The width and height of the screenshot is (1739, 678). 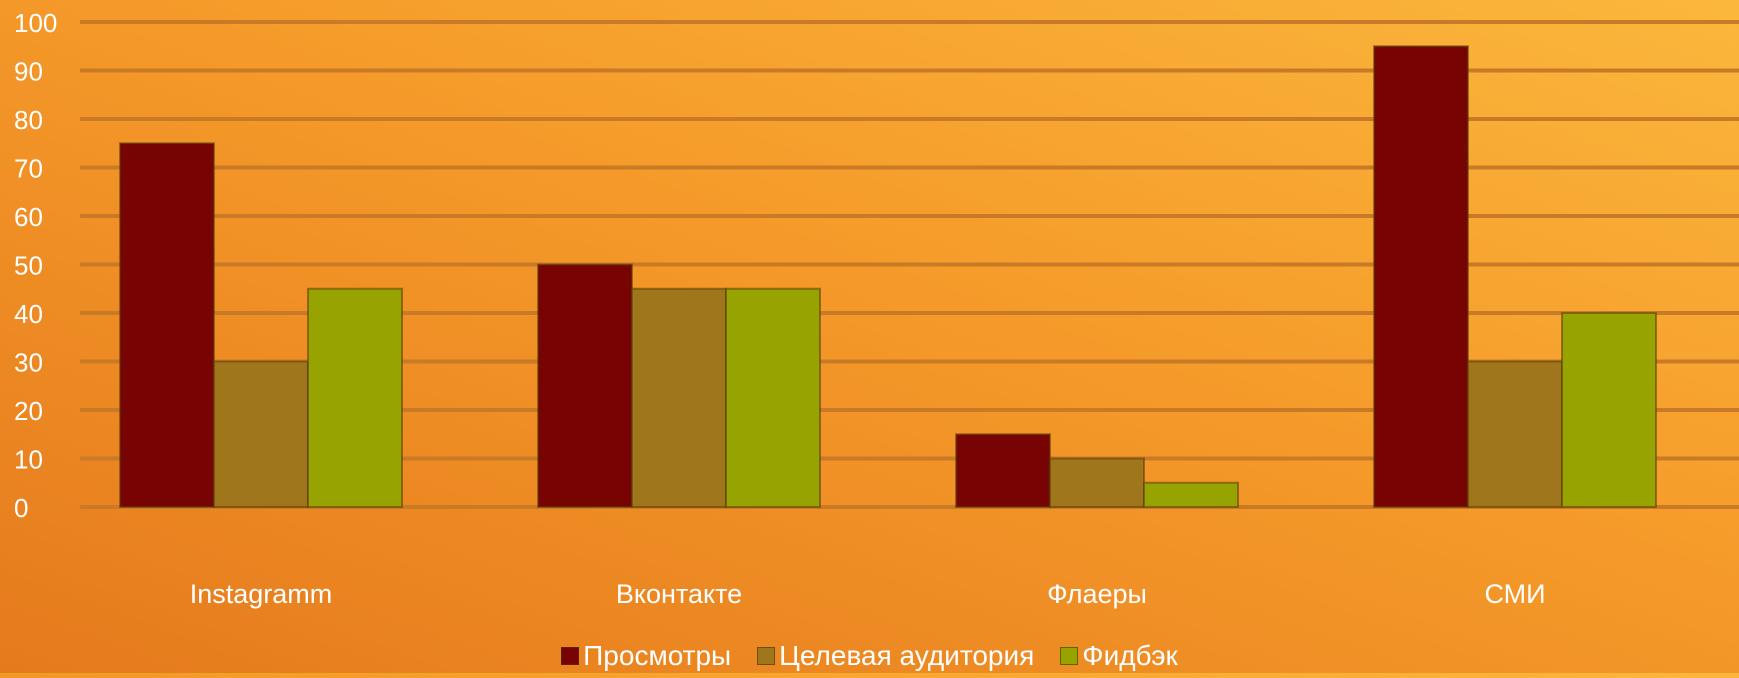 What do you see at coordinates (35, 23) in the screenshot?
I see `y-tick-label: 100` at bounding box center [35, 23].